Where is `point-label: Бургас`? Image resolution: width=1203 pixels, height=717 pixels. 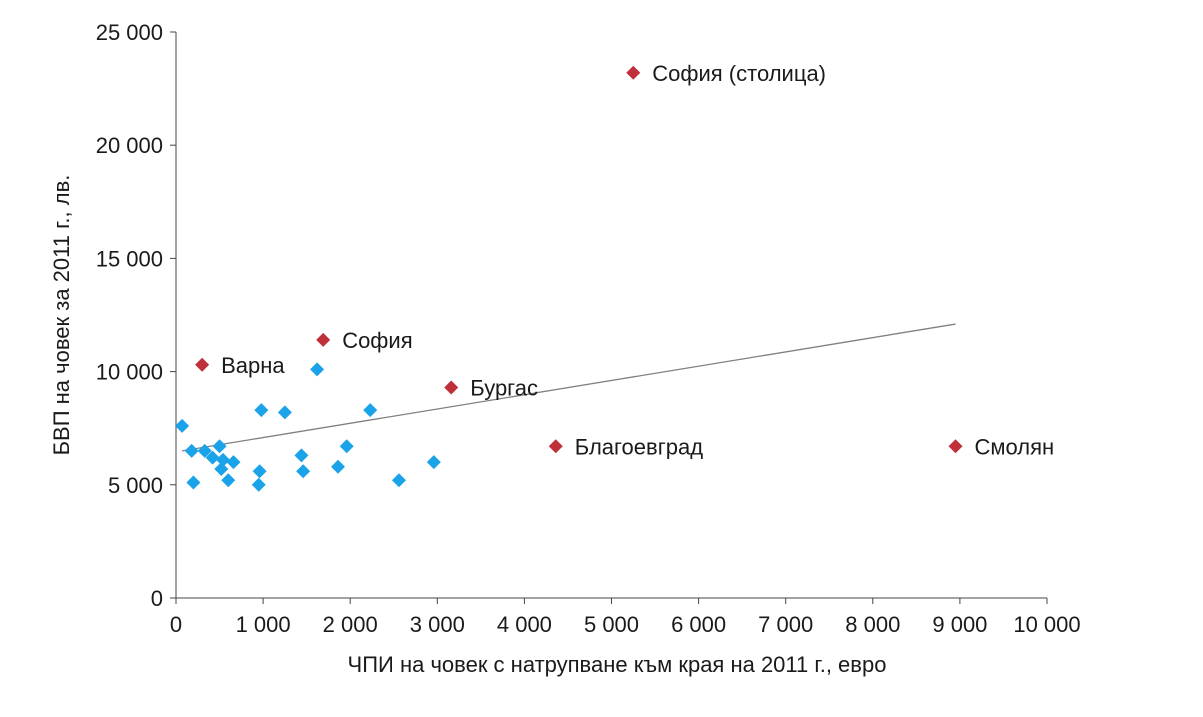 point-label: Бургас is located at coordinates (504, 387).